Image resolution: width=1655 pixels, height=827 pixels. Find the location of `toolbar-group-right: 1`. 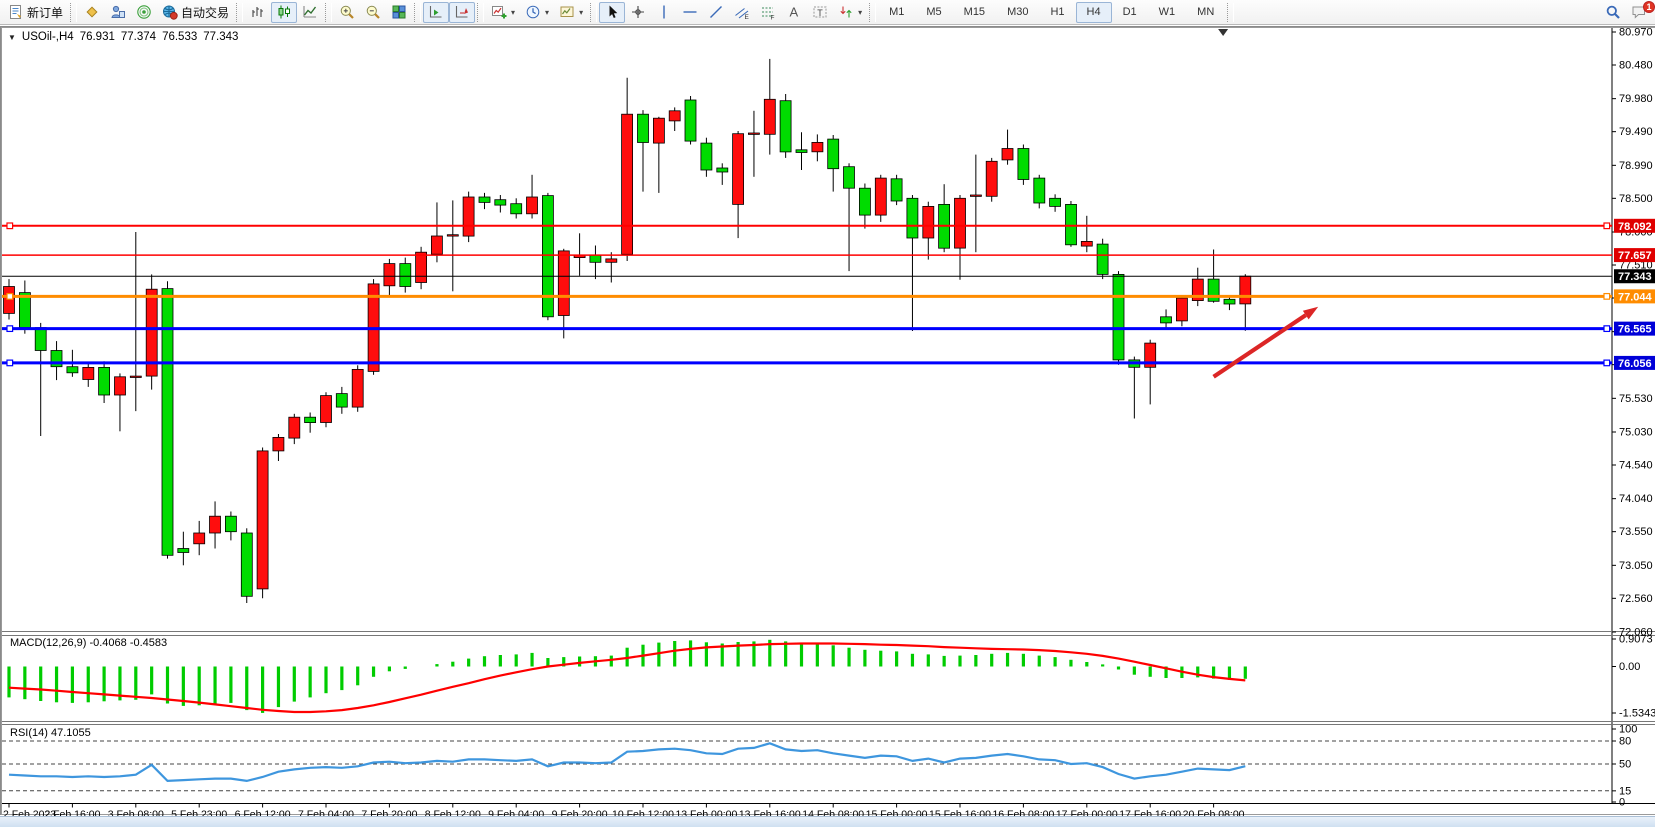

toolbar-group-right: 1 is located at coordinates (1627, 12).